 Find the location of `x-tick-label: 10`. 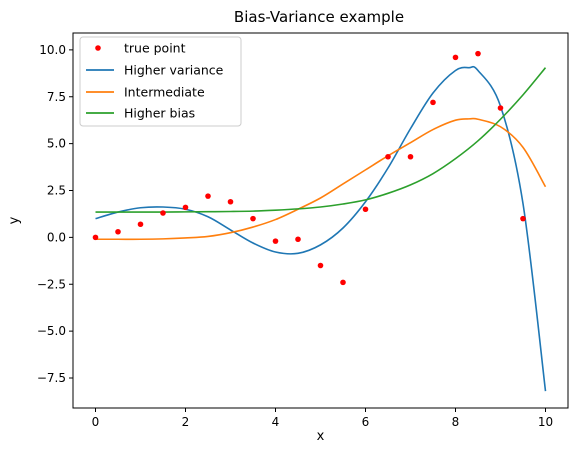

x-tick-label: 10 is located at coordinates (545, 422).